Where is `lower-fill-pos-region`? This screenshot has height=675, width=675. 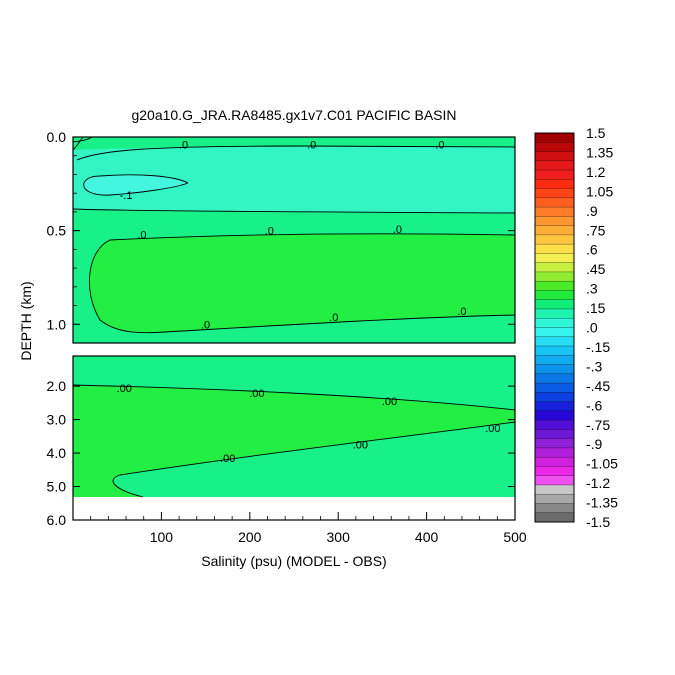
lower-fill-pos-region is located at coordinates (294, 441).